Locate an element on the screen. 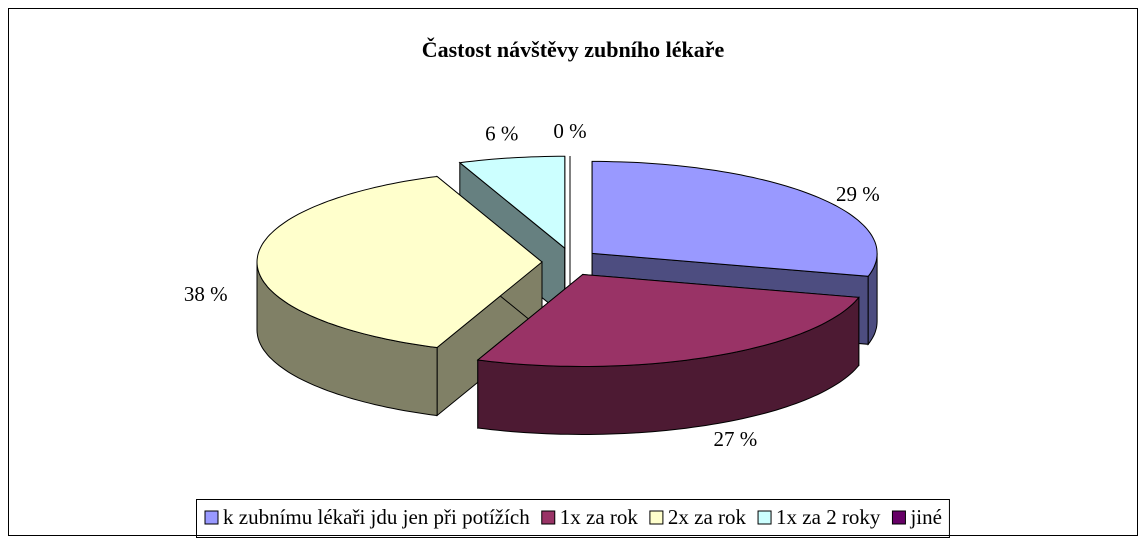 This screenshot has height=544, width=1146. legend-label: 1x za rok is located at coordinates (599, 517).